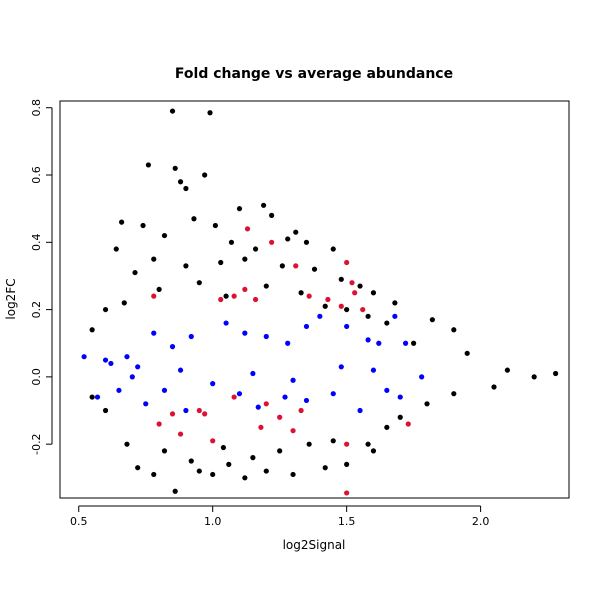  I want to click on y-tick-label: 0.0, so click(36, 377).